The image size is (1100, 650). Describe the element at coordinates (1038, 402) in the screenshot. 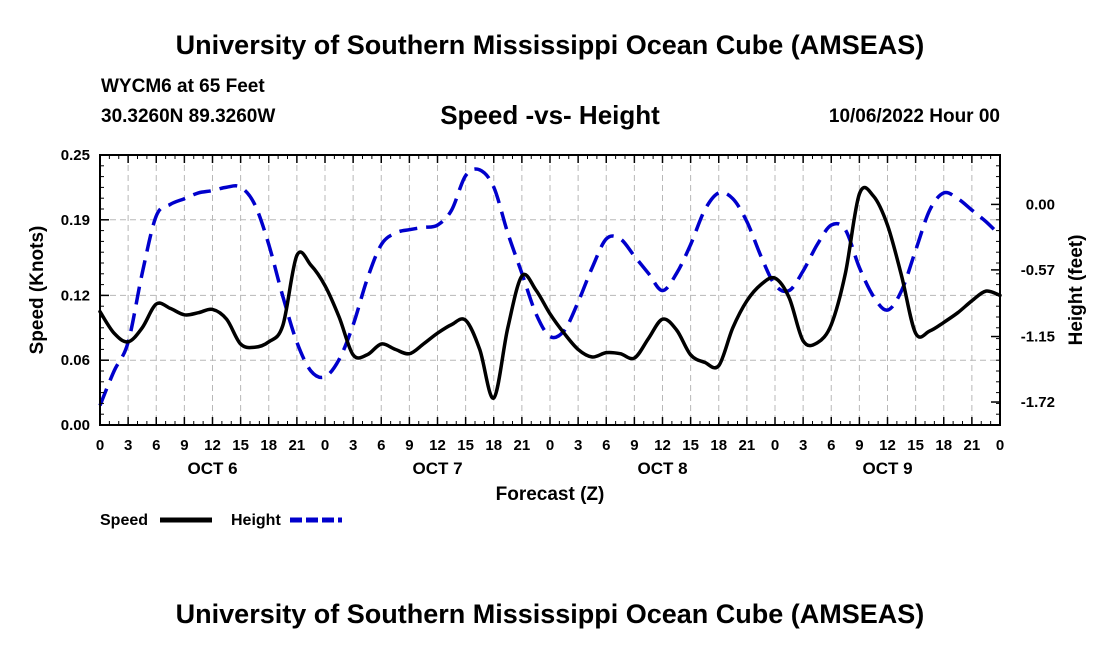

I see `y2-tick-label: -1.72` at that location.